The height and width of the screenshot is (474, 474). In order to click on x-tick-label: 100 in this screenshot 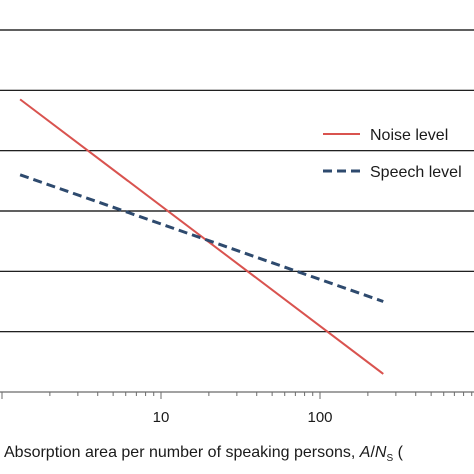, I will do `click(319, 417)`.